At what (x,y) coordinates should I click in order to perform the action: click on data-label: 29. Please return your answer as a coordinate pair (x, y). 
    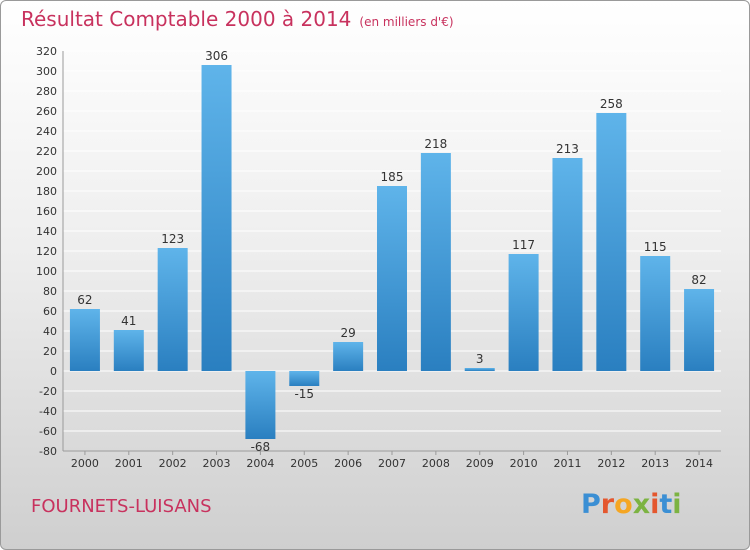
    Looking at the image, I should click on (347, 333).